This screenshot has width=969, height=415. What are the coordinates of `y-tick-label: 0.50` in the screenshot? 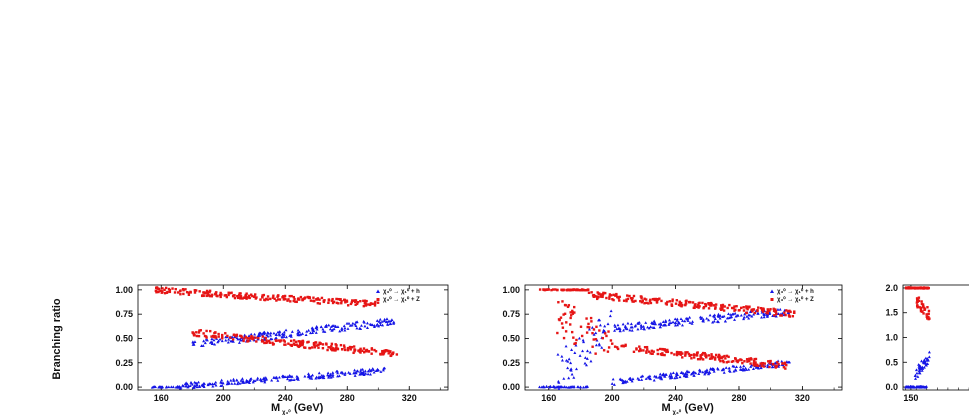 It's located at (124, 338).